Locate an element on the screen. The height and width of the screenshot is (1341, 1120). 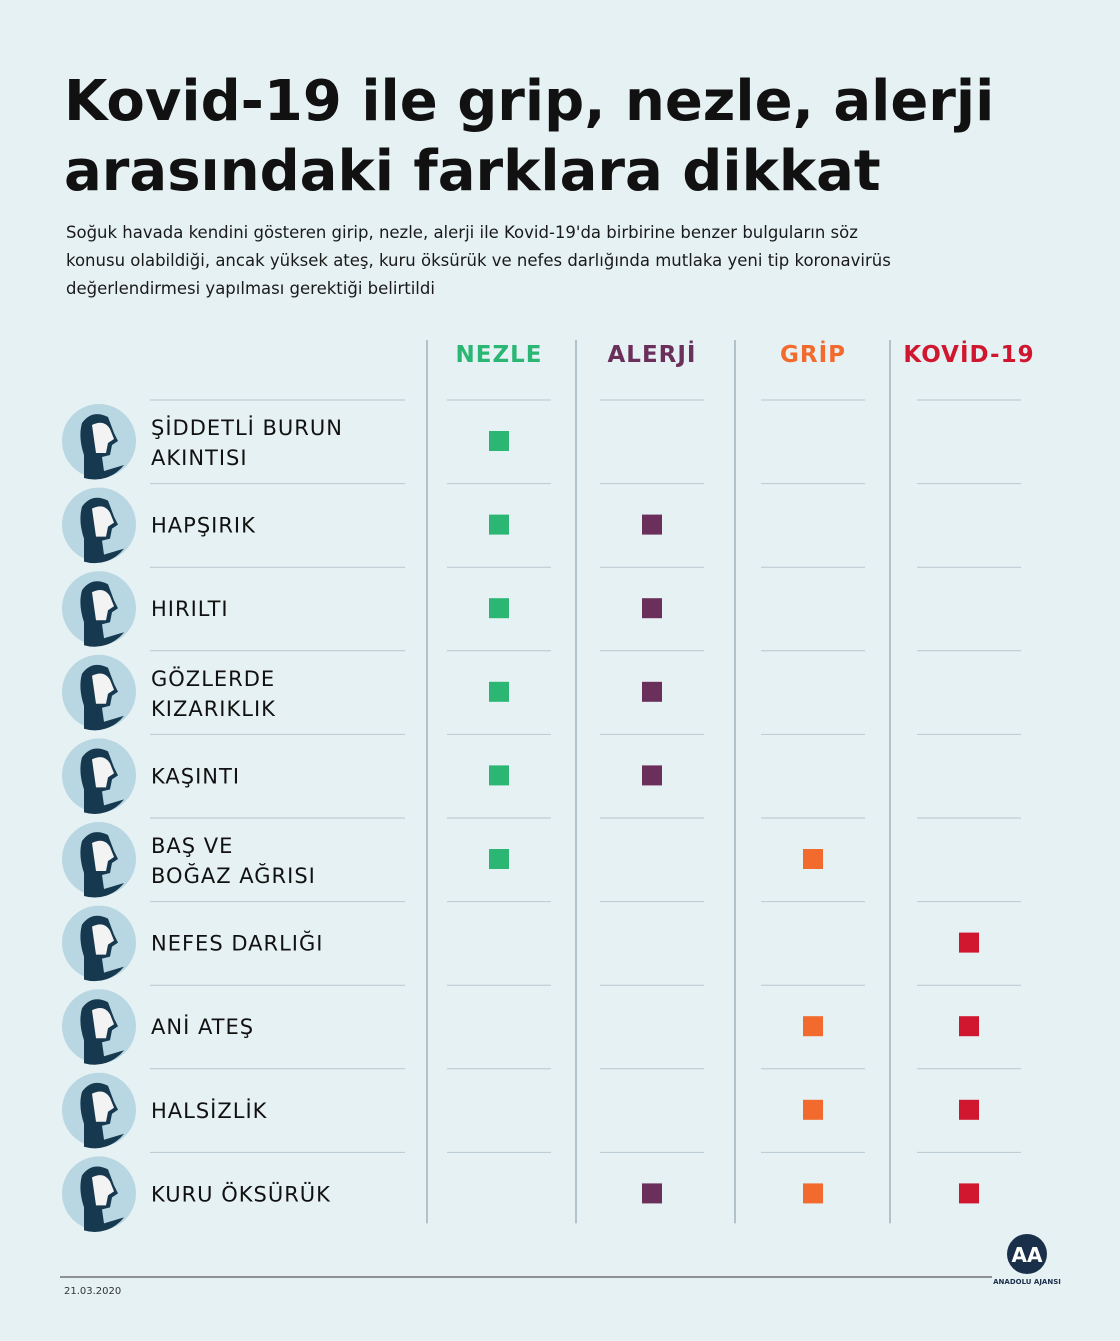
footer-date: 21.03.2020 is located at coordinates (92, 1291).